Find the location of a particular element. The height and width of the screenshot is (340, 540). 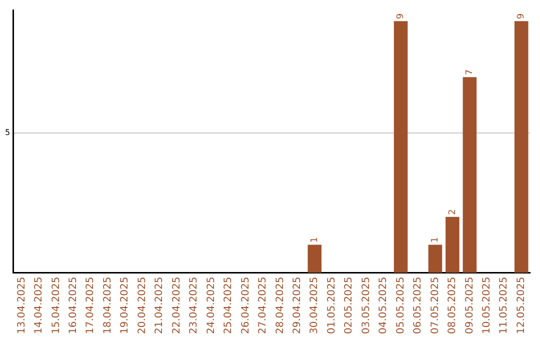

x-tick-label: 17.04.2025 is located at coordinates (90, 305).